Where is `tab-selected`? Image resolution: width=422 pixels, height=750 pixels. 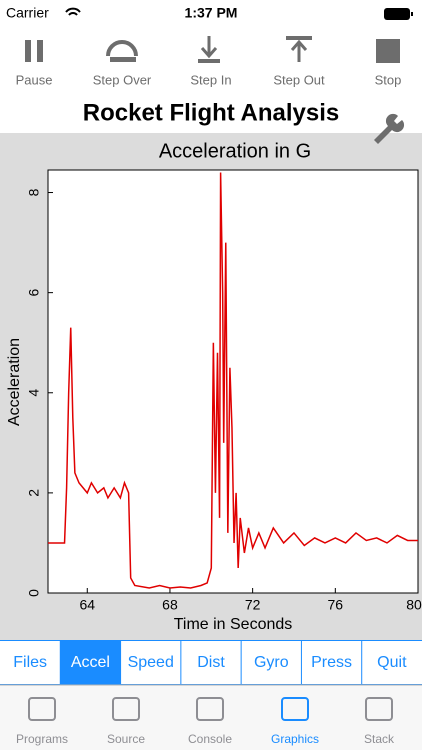
tab-selected is located at coordinates (90, 662).